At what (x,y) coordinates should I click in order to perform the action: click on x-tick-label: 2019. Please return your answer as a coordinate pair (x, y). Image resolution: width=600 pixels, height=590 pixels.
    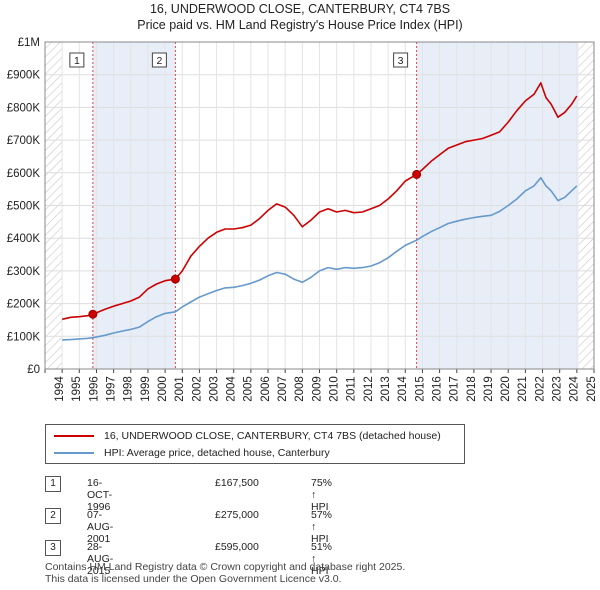
    Looking at the image, I should click on (489, 389).